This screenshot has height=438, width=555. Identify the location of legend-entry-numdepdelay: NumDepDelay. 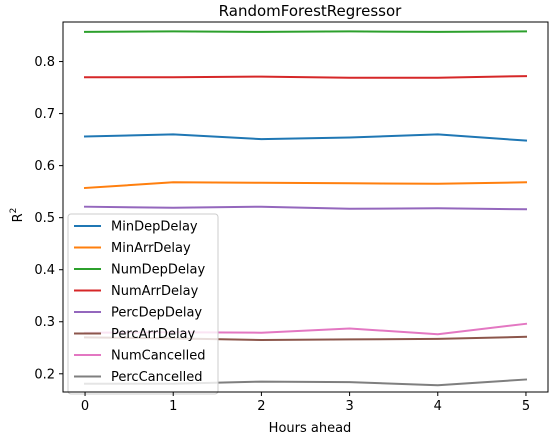
(158, 270).